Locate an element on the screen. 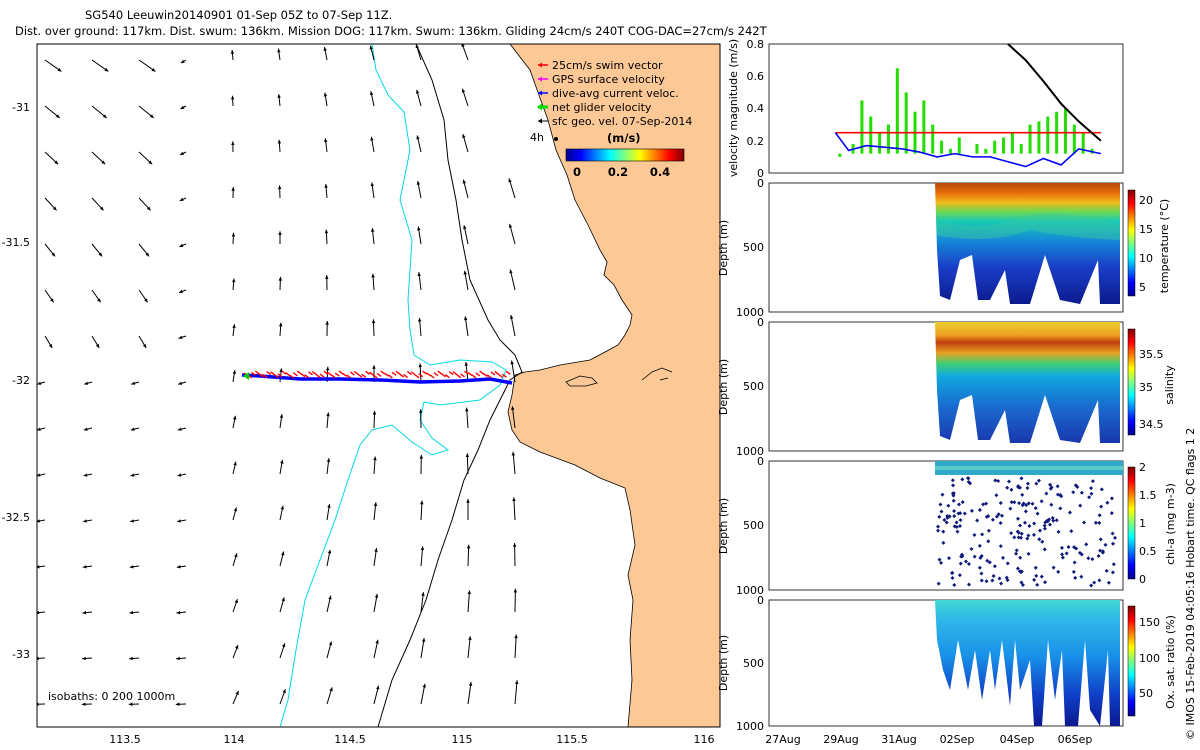 The height and width of the screenshot is (750, 1200). colorbar-title: (m/s) is located at coordinates (624, 138).